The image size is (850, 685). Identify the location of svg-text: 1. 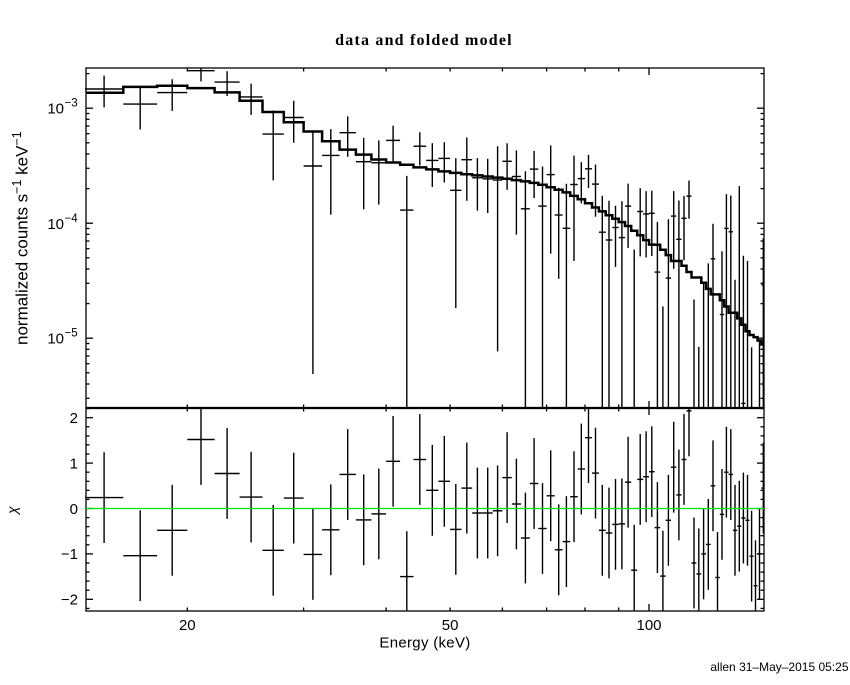
(74, 463).